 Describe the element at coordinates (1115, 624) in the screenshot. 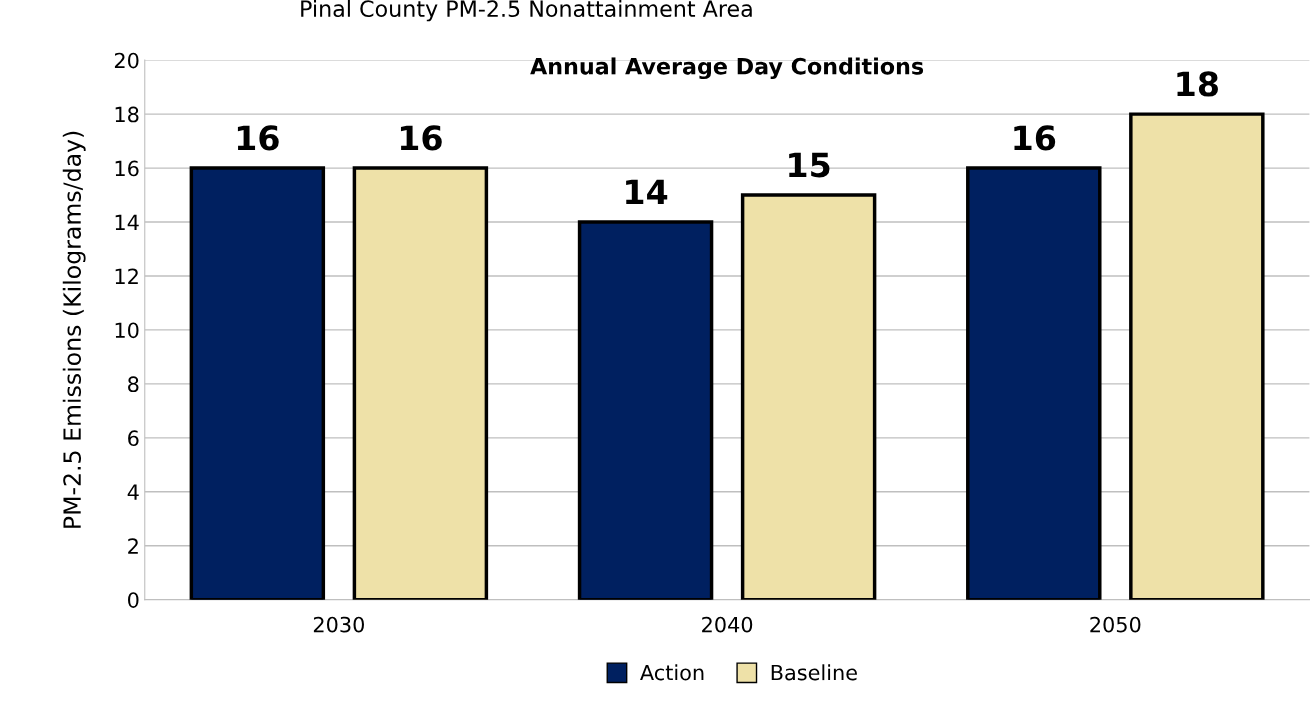

I see `x-tick-label: 2050` at that location.